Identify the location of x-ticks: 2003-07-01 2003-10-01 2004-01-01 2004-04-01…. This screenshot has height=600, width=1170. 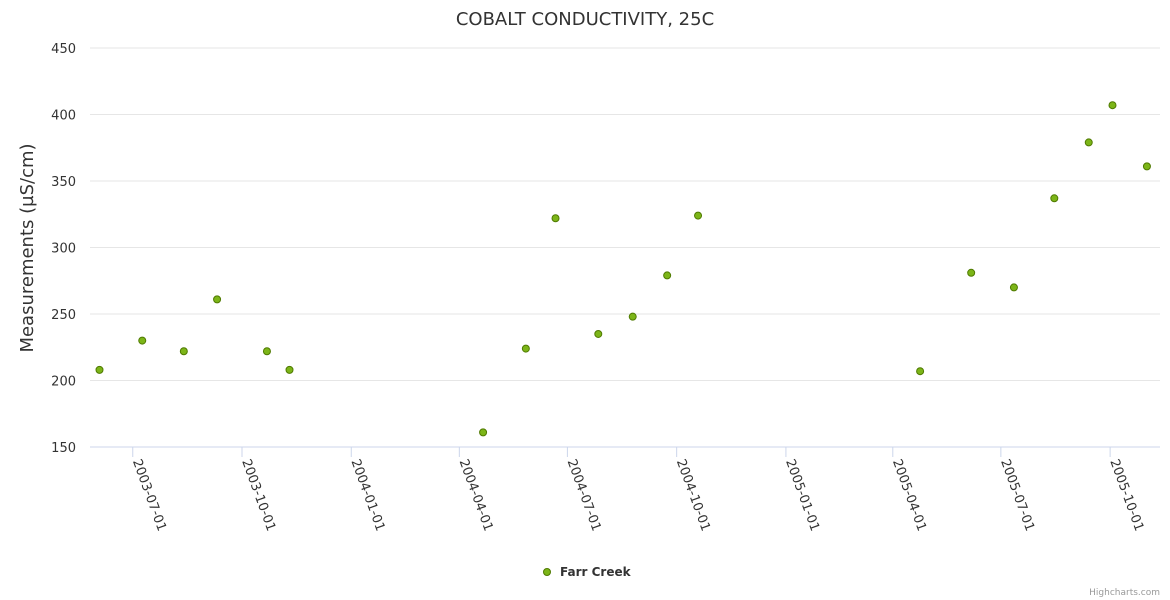
(637, 490).